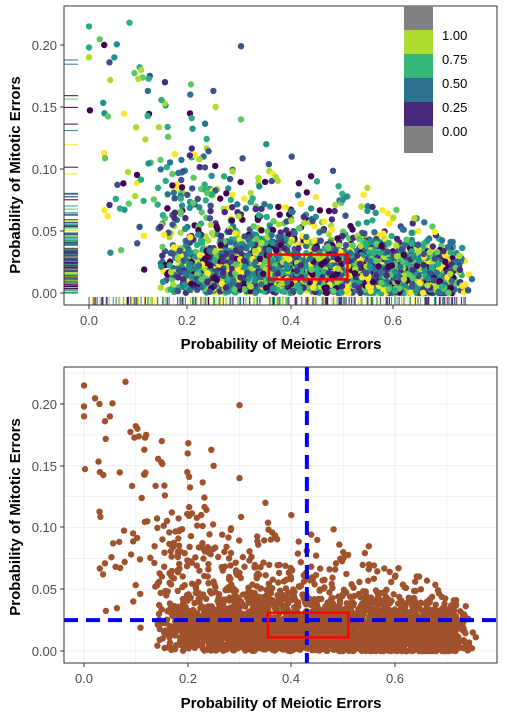  What do you see at coordinates (44, 169) in the screenshot?
I see `top-y-tick-label-2: 0.10` at bounding box center [44, 169].